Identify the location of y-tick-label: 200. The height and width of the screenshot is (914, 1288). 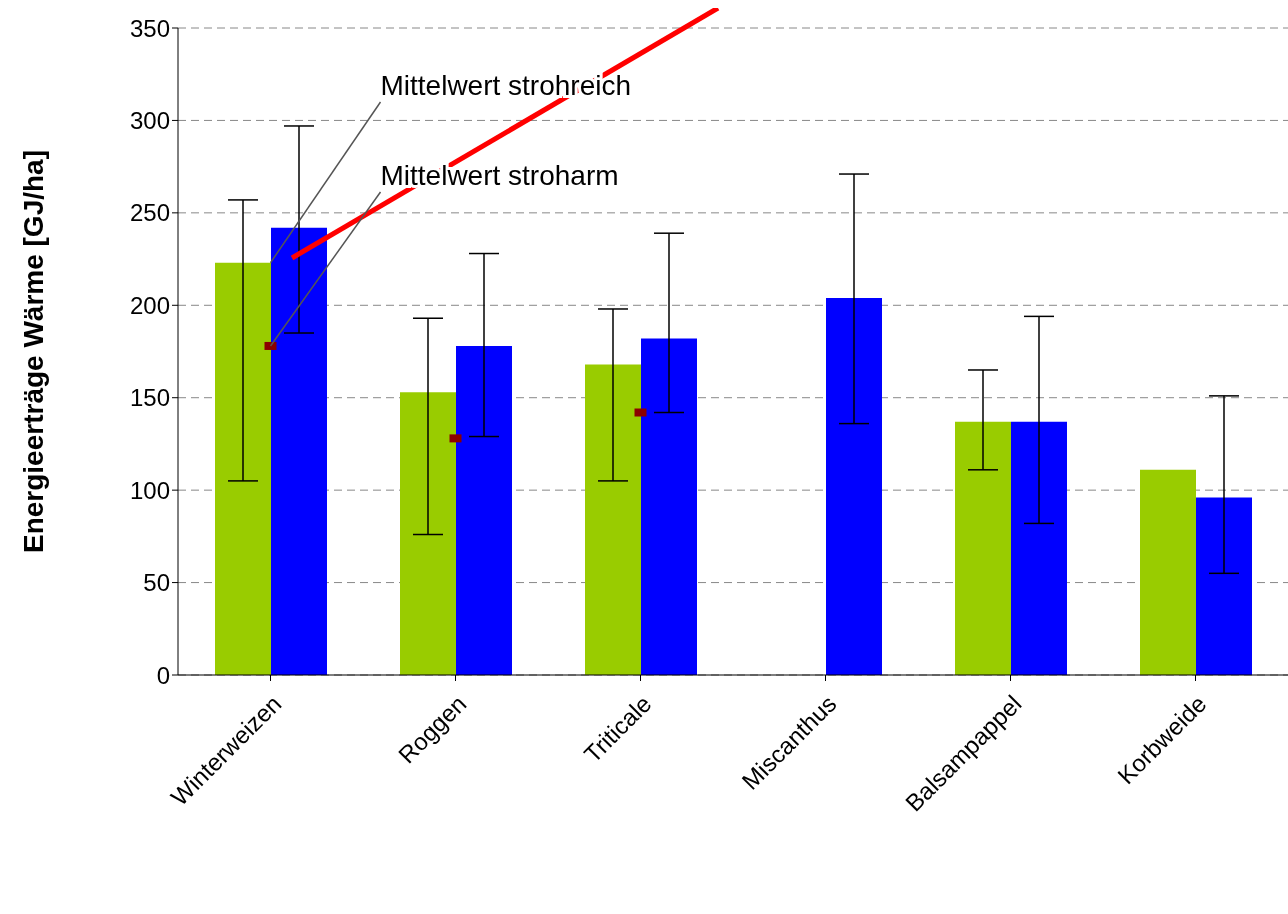
(149, 305).